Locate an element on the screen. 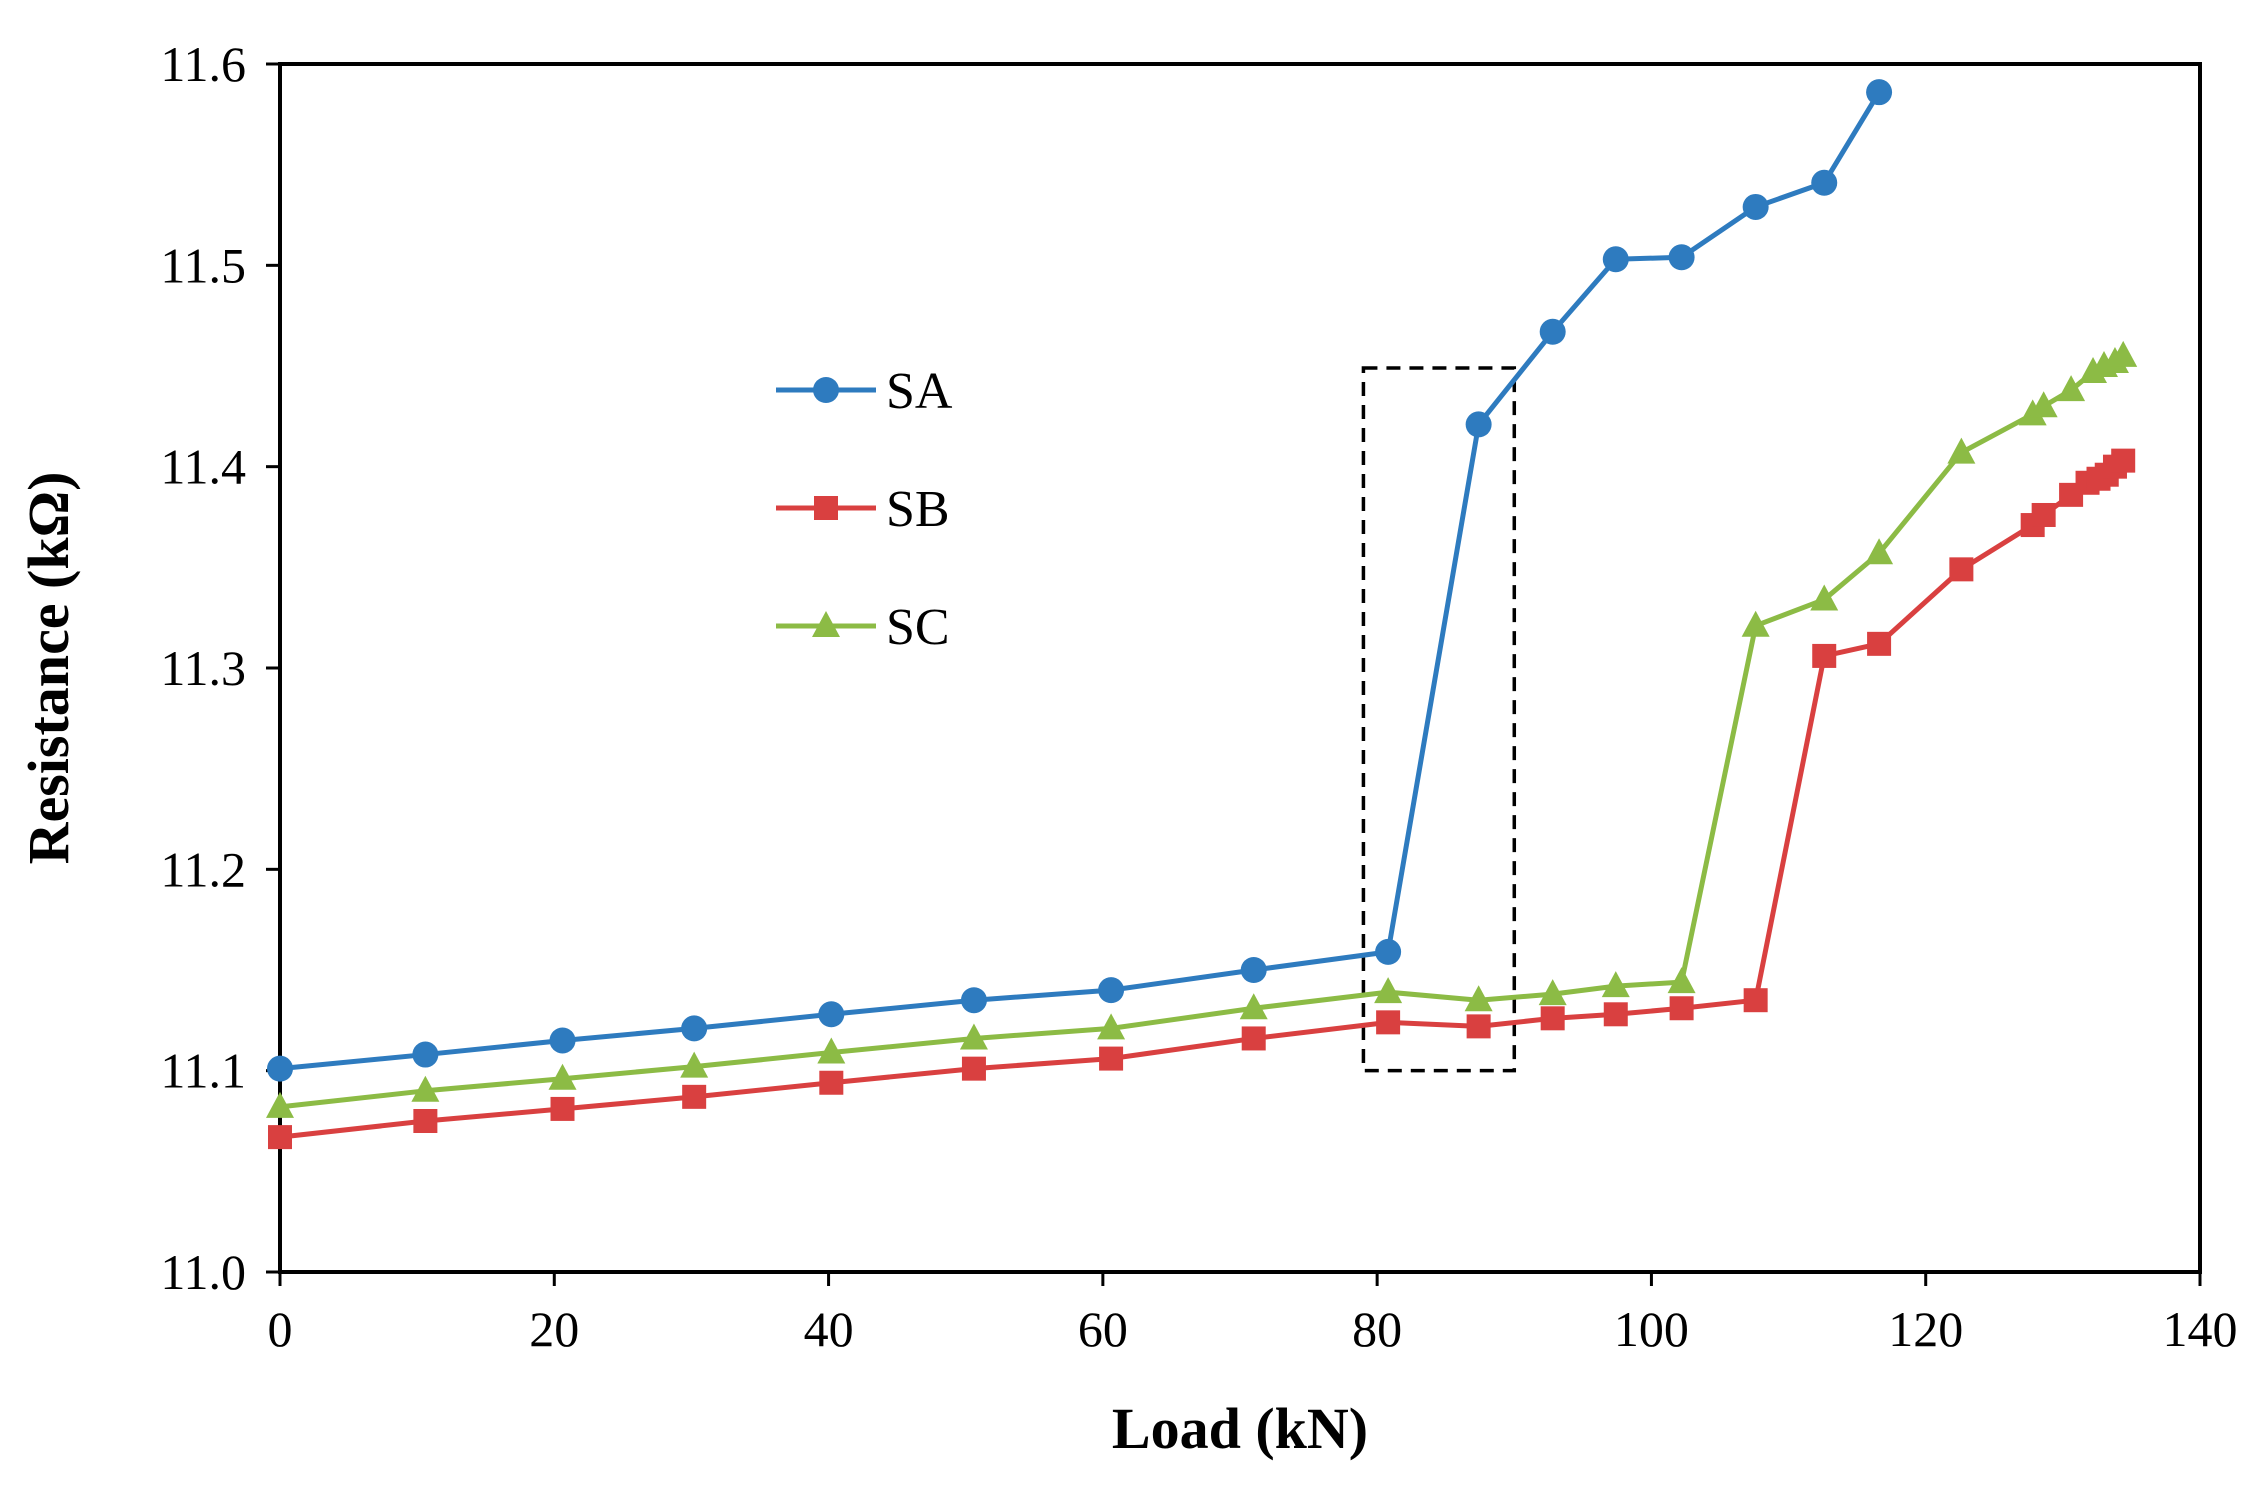  x-tick-label: 100 is located at coordinates (1651, 1329).